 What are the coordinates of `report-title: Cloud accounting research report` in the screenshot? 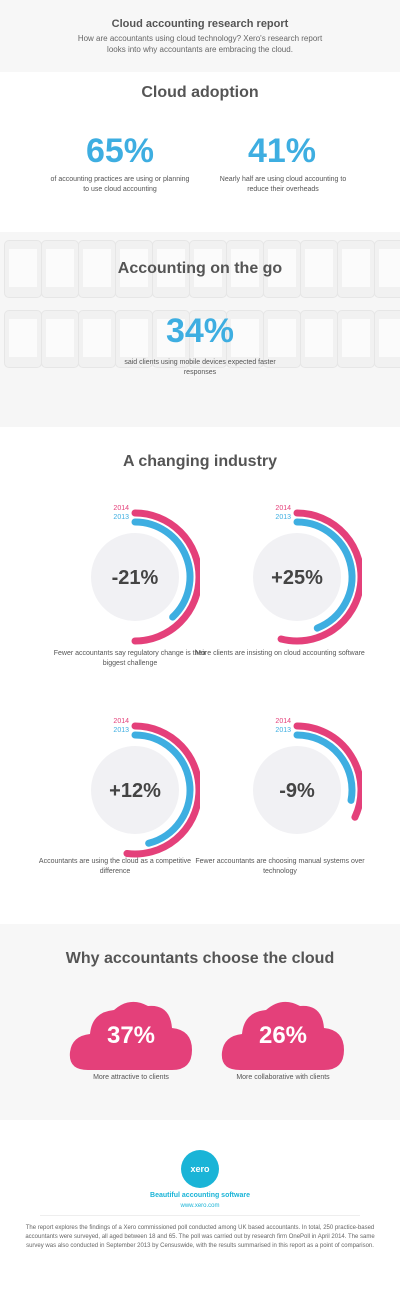 It's located at (200, 24).